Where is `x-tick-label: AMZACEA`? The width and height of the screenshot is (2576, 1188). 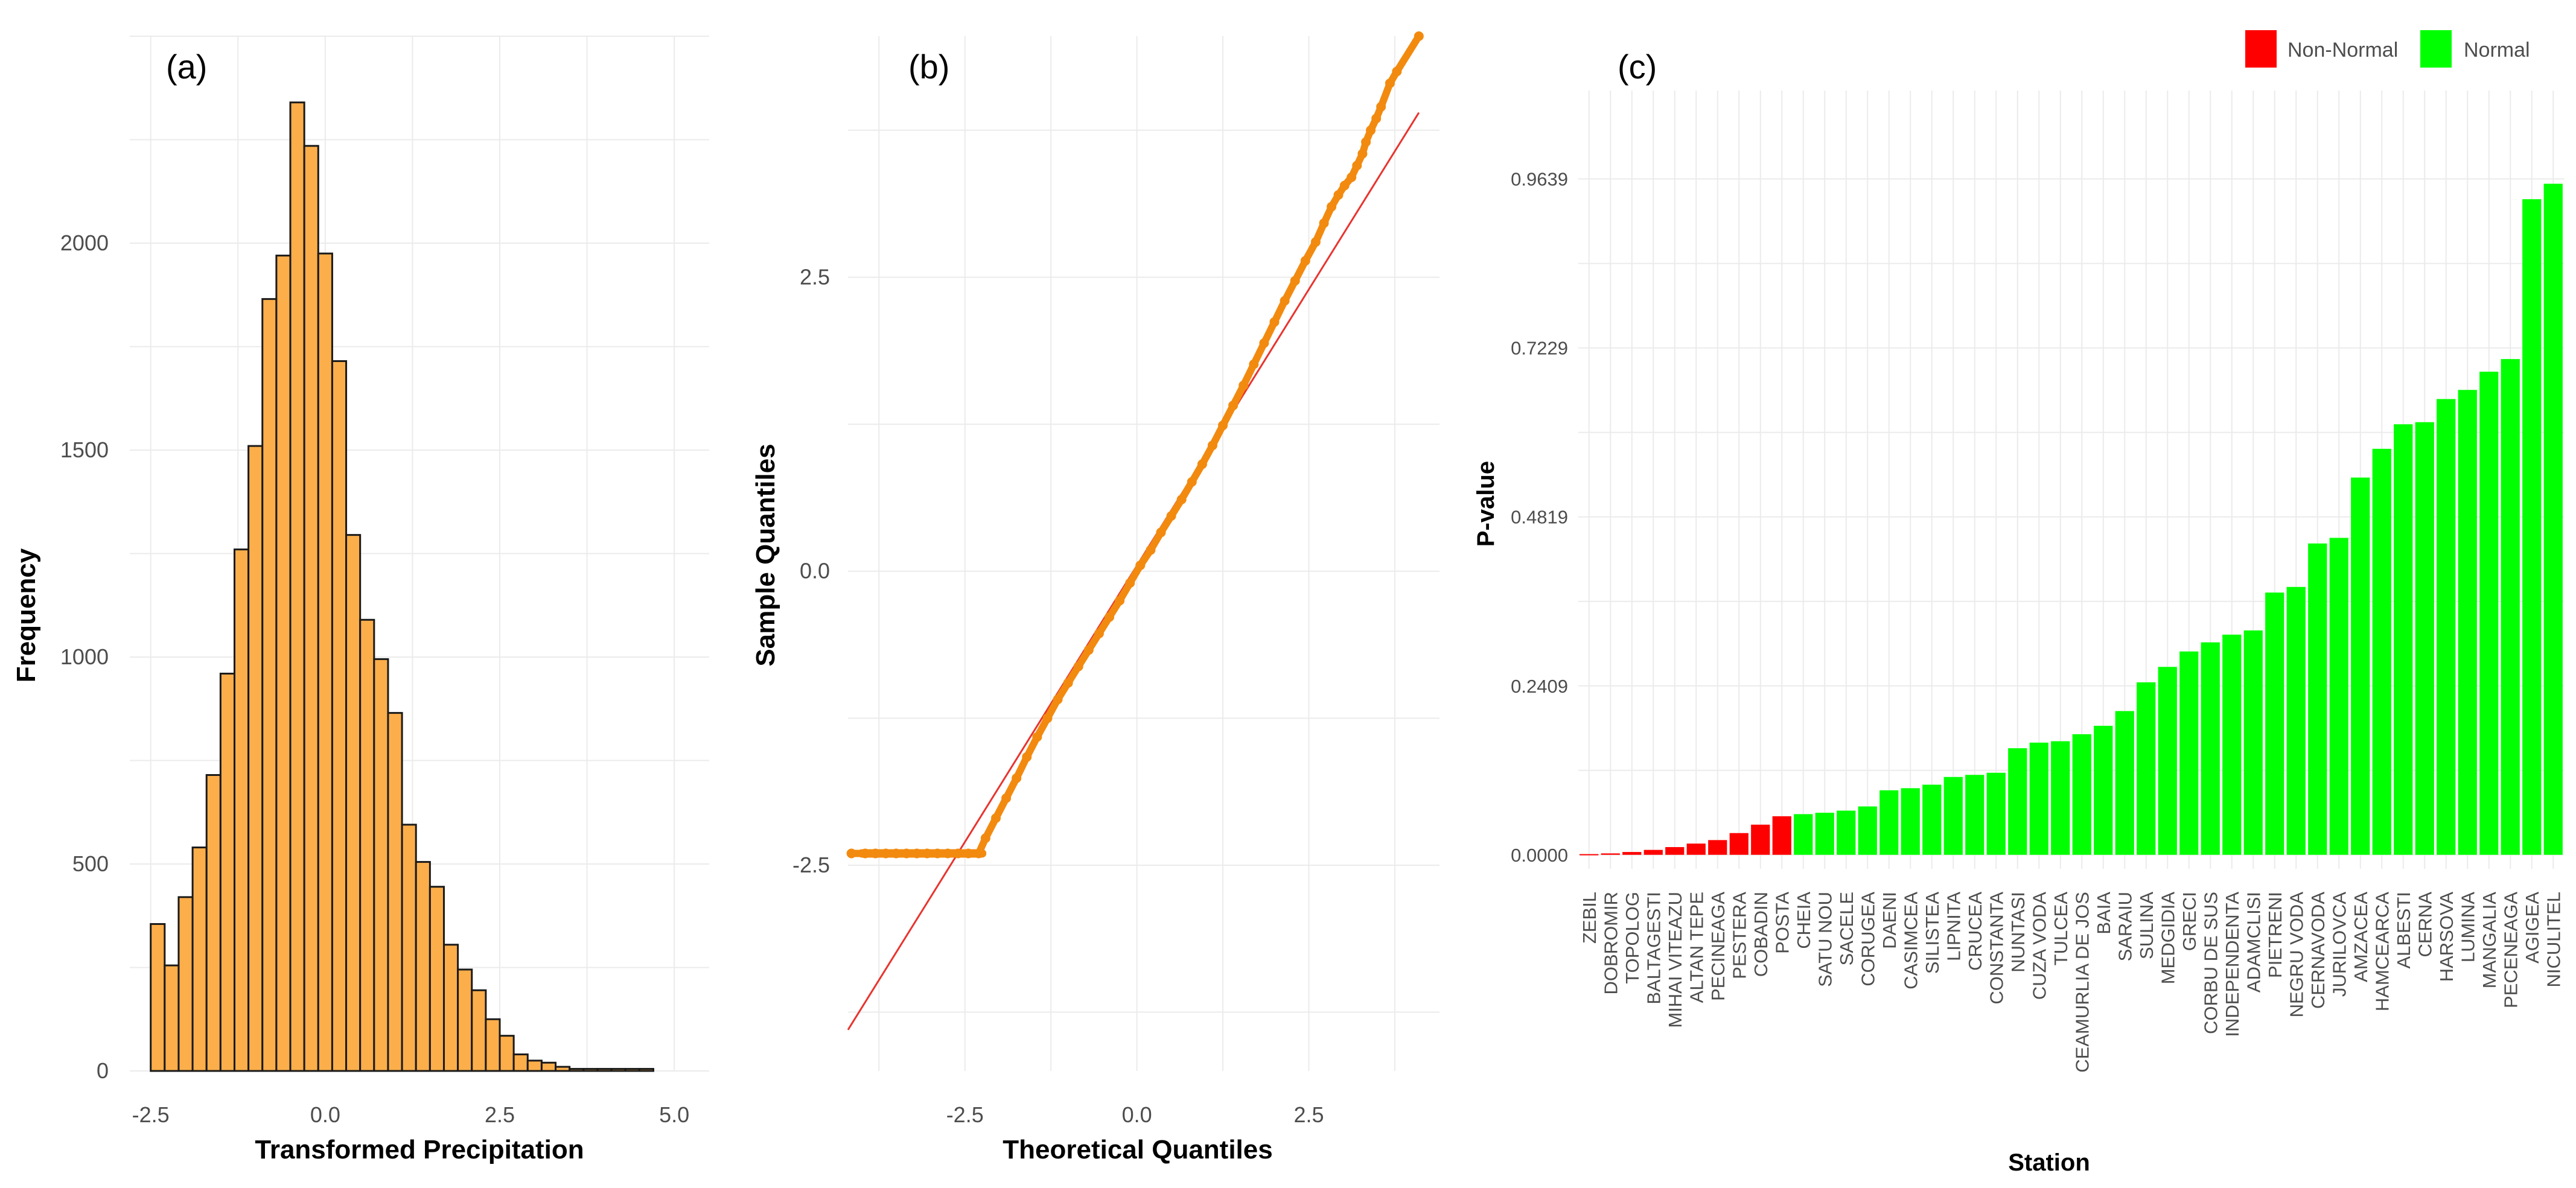
x-tick-label: AMZACEA is located at coordinates (2360, 937).